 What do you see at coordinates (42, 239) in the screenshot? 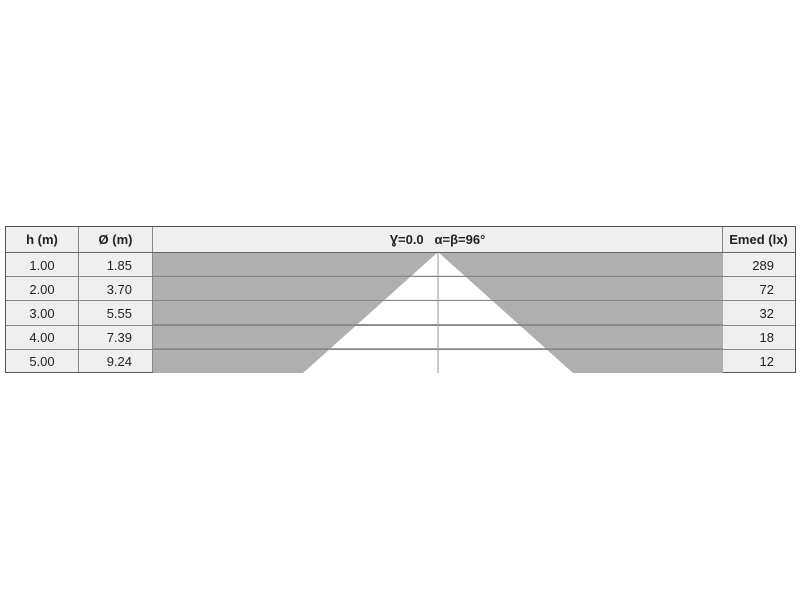
I see `header-height: h (m)` at bounding box center [42, 239].